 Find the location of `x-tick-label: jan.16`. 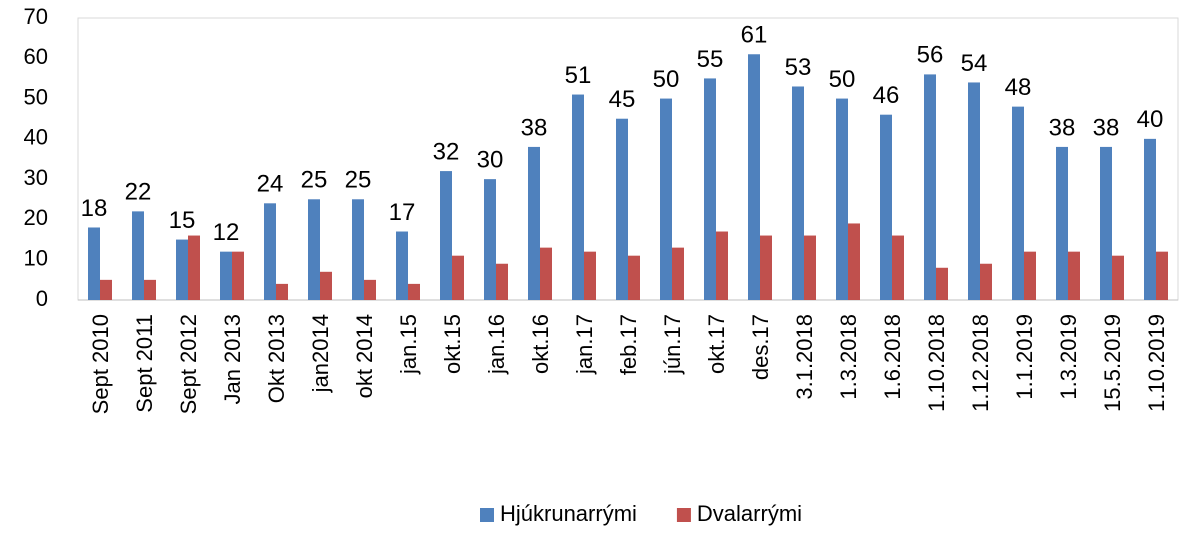

x-tick-label: jan.16 is located at coordinates (496, 344).